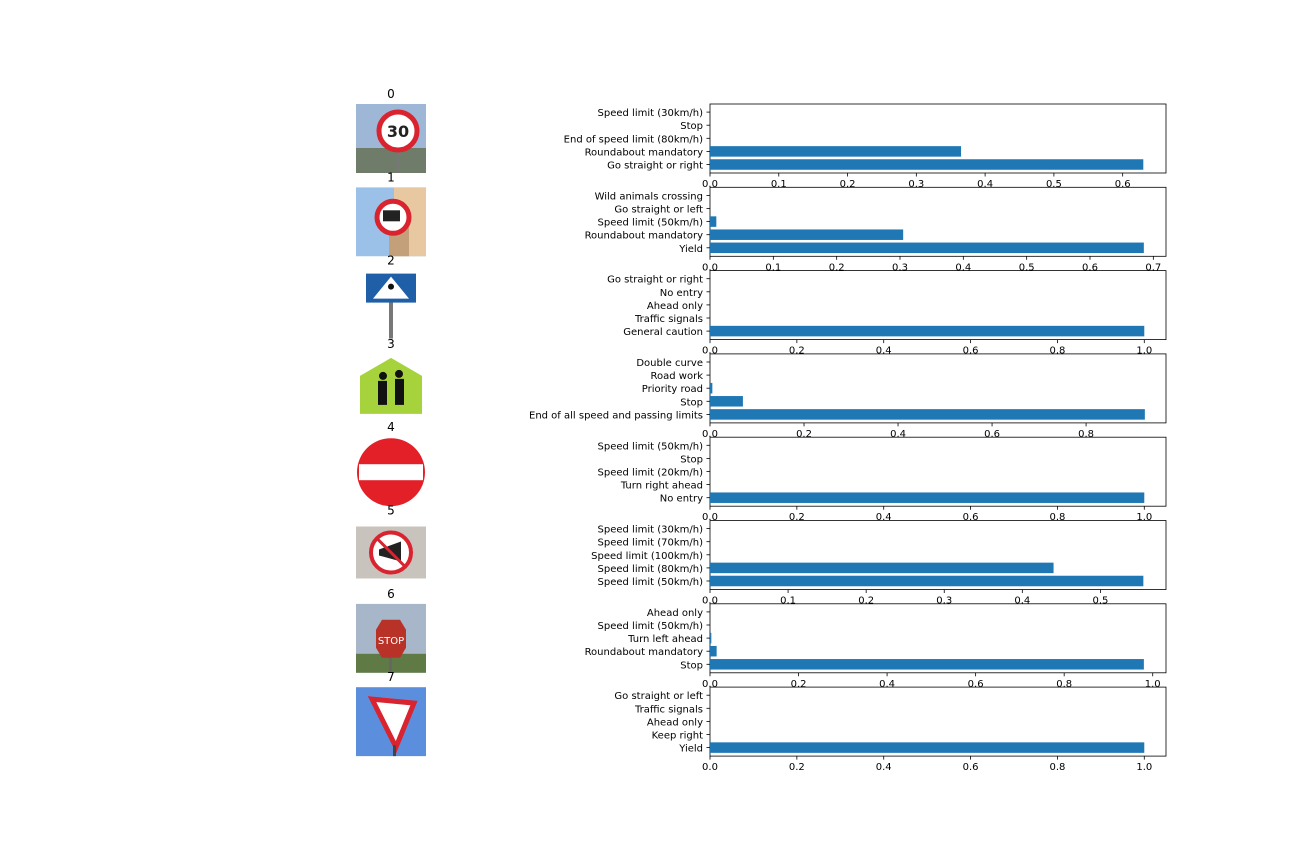 The width and height of the screenshot is (1296, 864). I want to click on no-horn-sign-icon, so click(391, 552).